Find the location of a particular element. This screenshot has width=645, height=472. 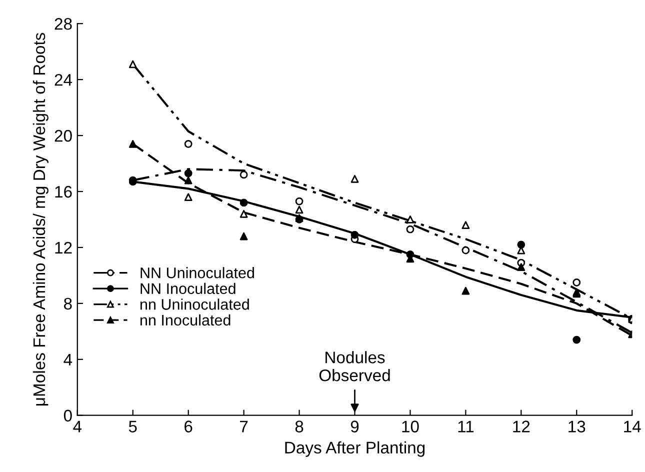

y-tick-label: 4 is located at coordinates (68, 360).